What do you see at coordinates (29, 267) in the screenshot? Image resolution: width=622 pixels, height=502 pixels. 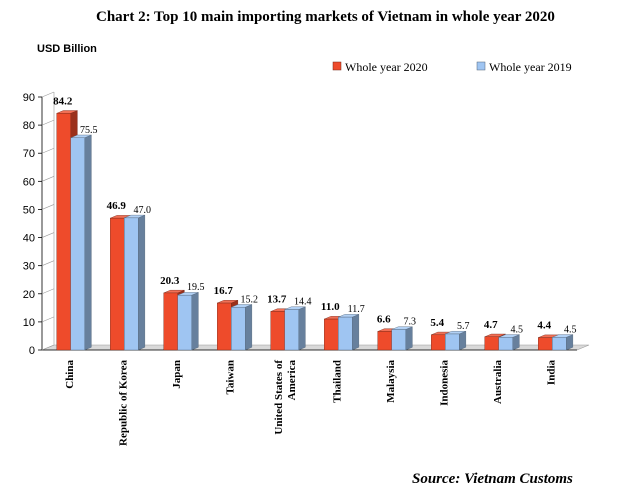 I see `y-tick-label: 30` at bounding box center [29, 267].